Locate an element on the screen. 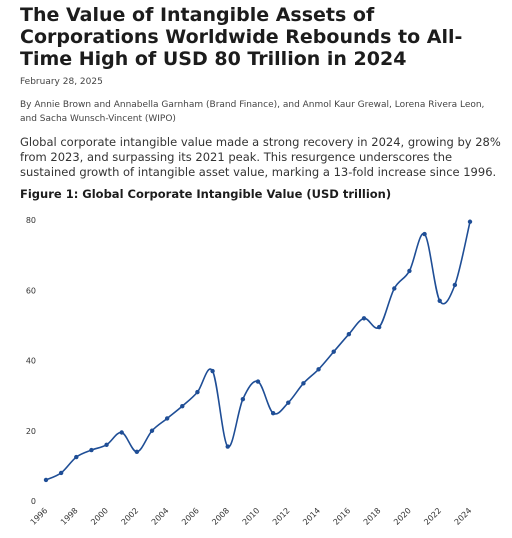  article-date: February 28, 2025 is located at coordinates (61, 82).